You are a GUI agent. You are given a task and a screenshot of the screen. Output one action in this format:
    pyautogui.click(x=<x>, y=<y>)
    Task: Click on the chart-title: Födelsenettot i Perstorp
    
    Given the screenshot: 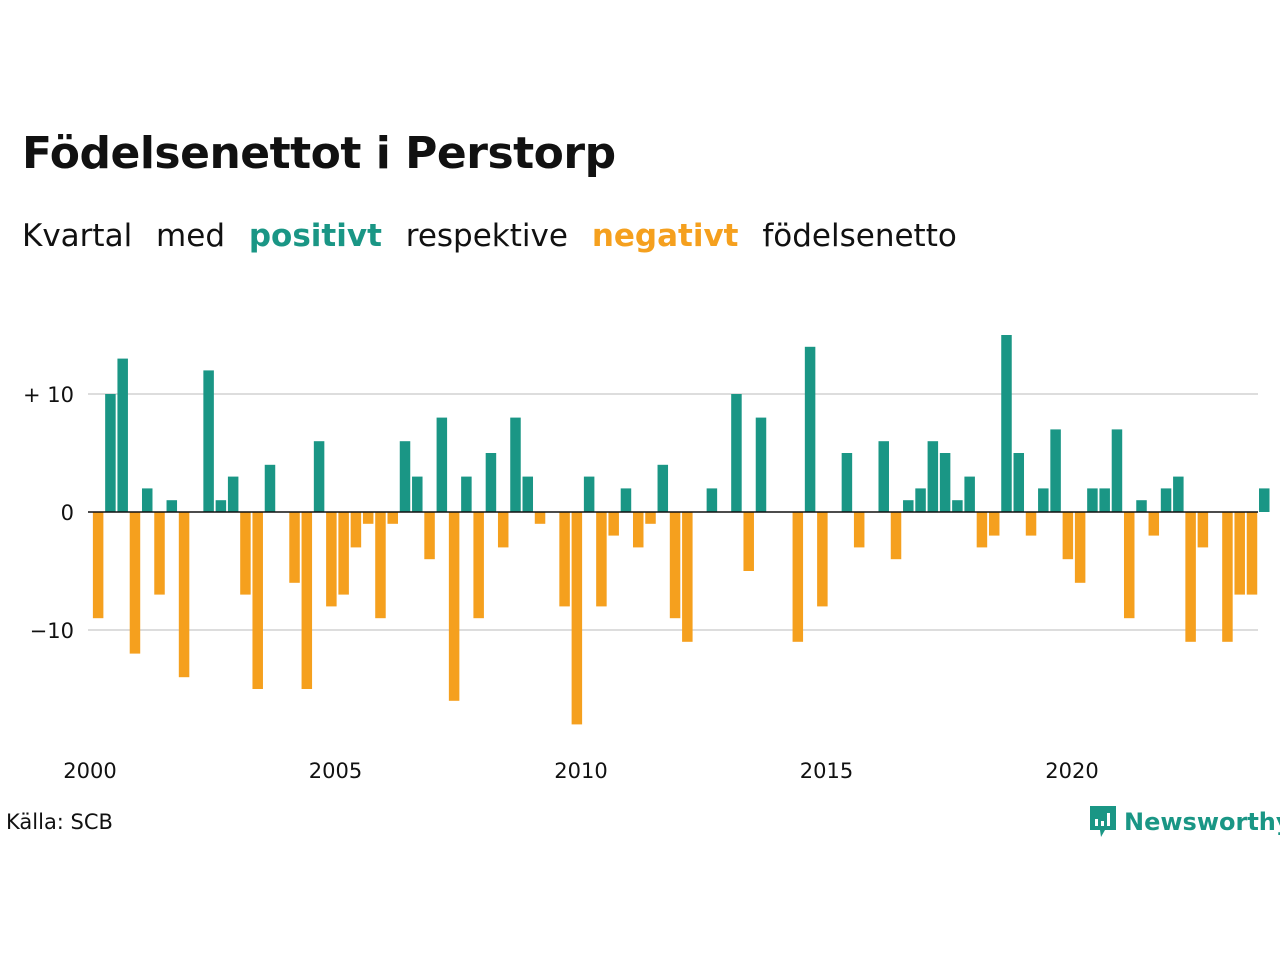 What is the action you would take?
    pyautogui.click(x=319, y=153)
    